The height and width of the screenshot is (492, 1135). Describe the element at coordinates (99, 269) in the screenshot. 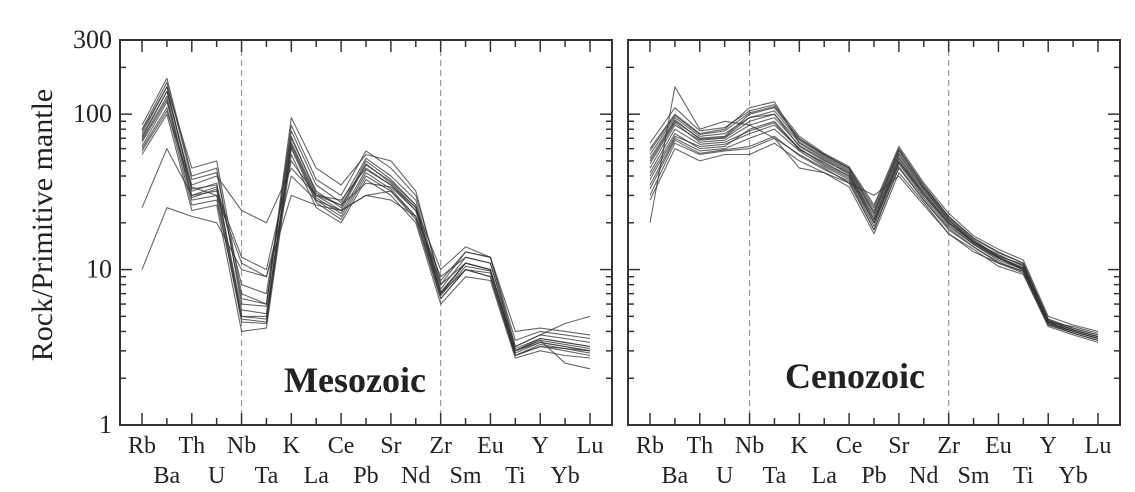

I see `y-tick-label: 10` at that location.